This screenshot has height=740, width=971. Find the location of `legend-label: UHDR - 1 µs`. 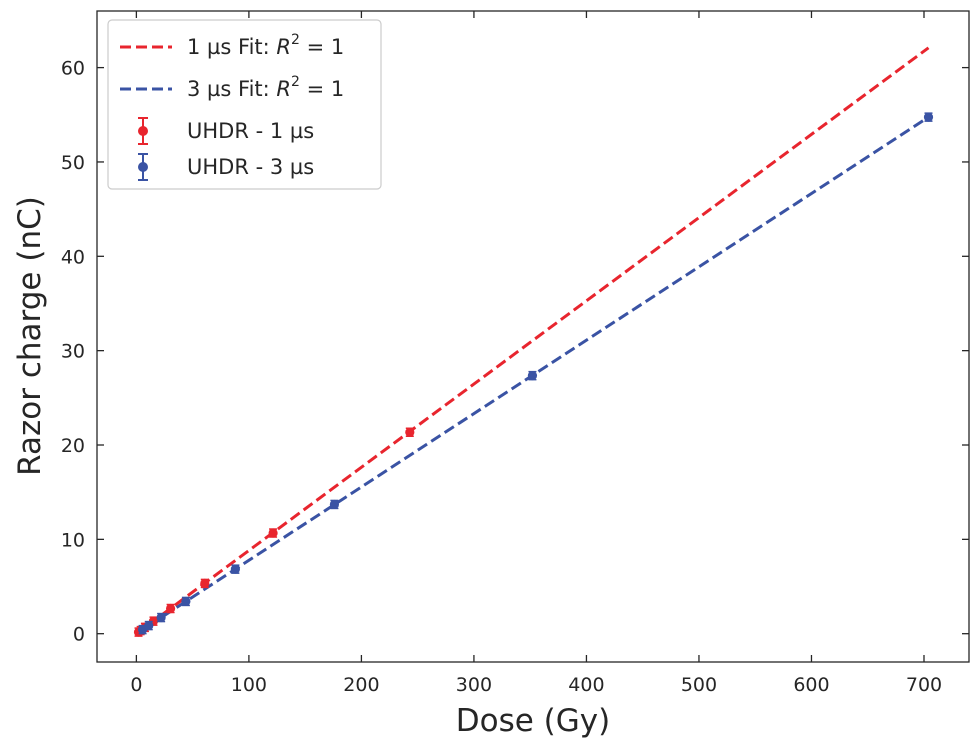

legend-label: UHDR - 1 µs is located at coordinates (250, 131).